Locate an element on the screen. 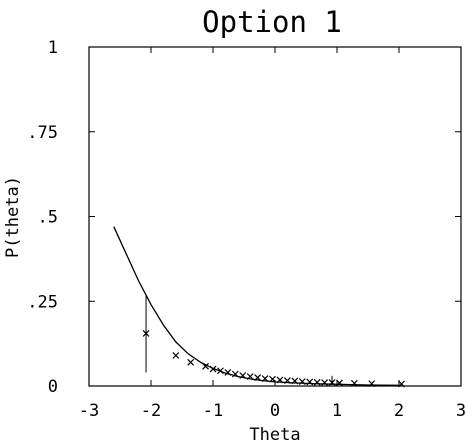  x-tick-labels: -3 -2 -1 0 1 2 3 is located at coordinates (272, 411).